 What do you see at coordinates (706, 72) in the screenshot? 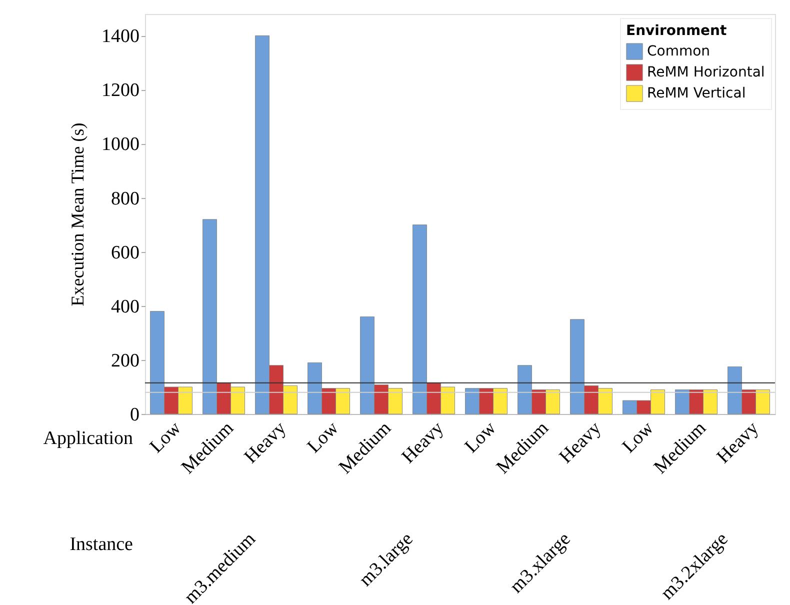
I see `legend-label: ReMM Horizontal` at bounding box center [706, 72].